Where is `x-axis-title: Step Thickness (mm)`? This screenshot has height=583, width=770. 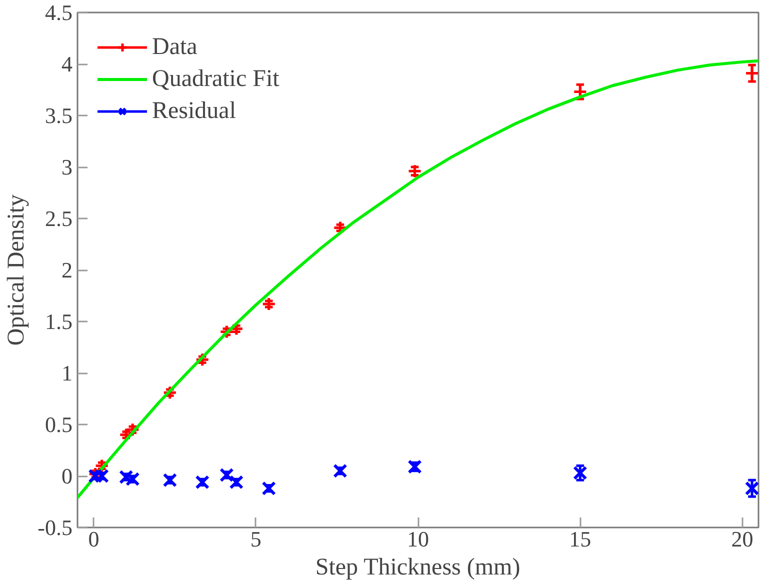 x-axis-title: Step Thickness (mm) is located at coordinates (417, 567).